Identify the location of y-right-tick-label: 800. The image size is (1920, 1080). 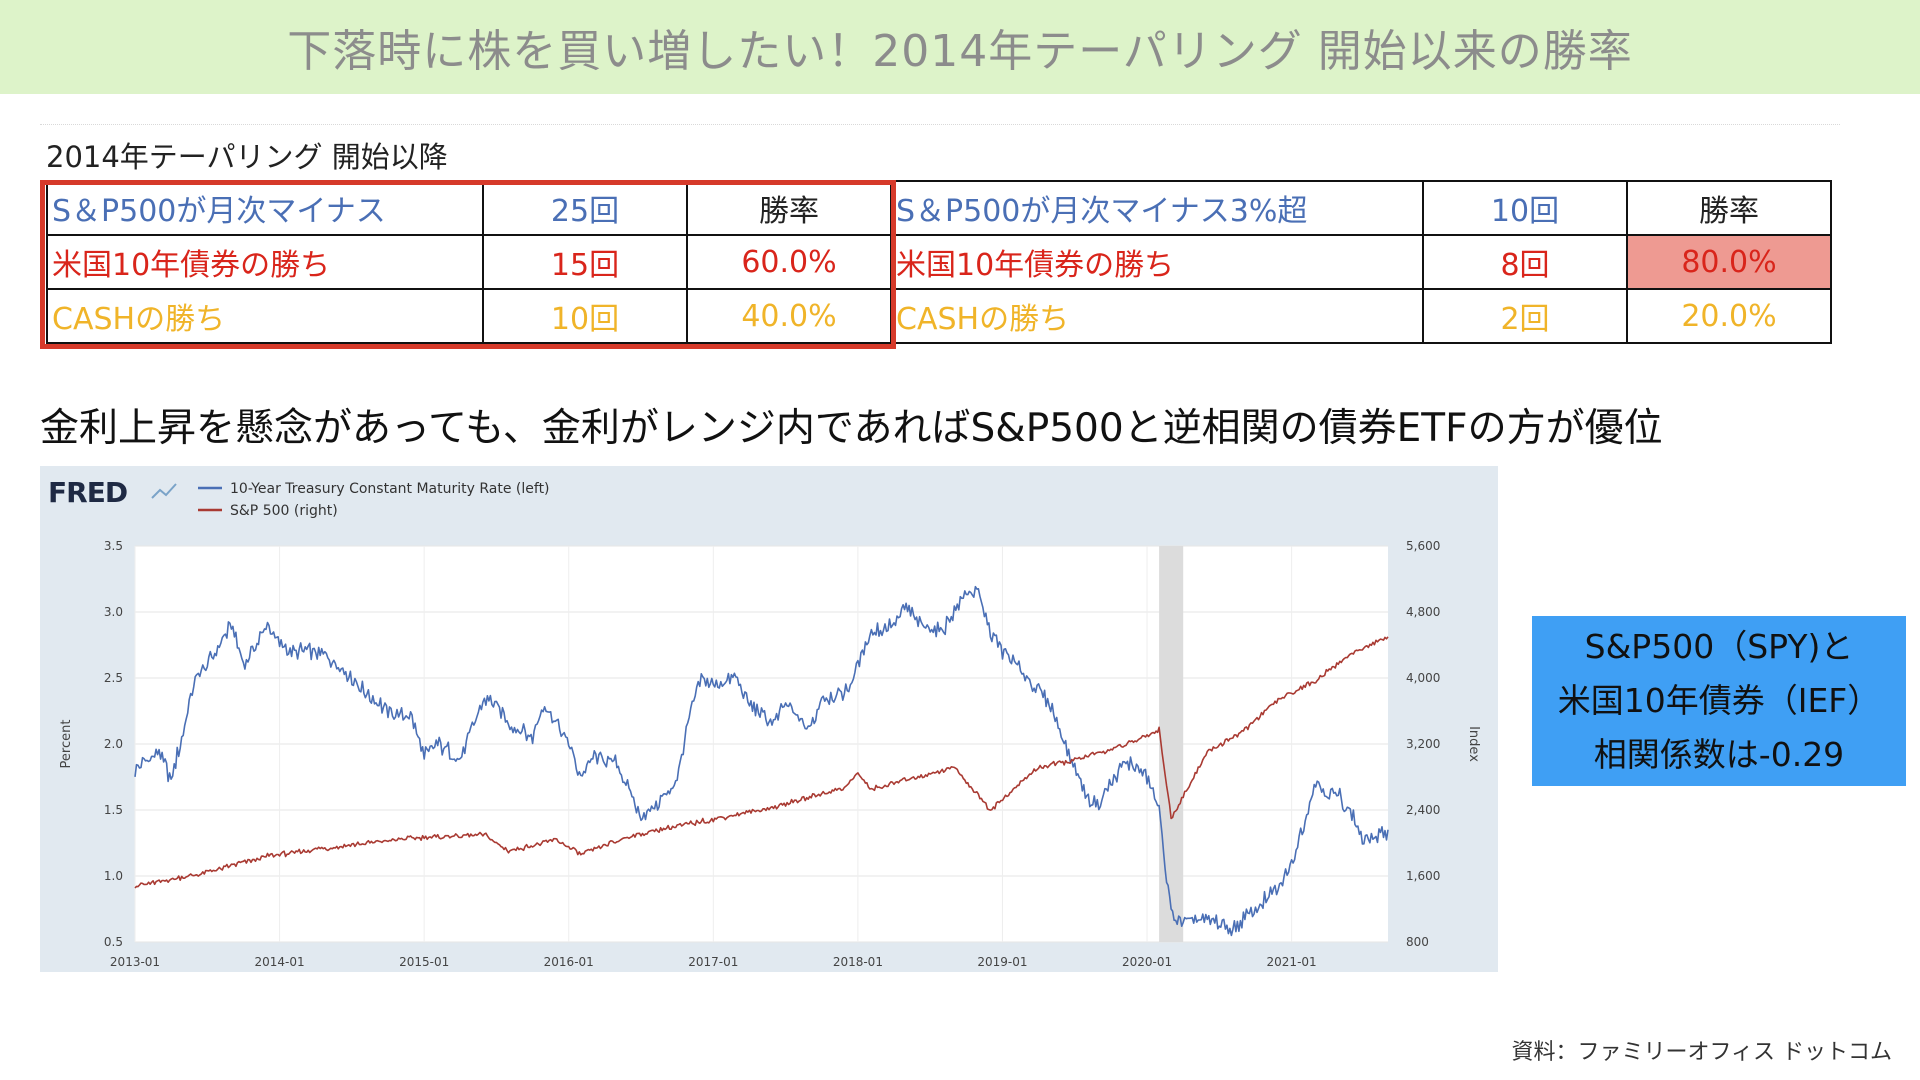
(1417, 942).